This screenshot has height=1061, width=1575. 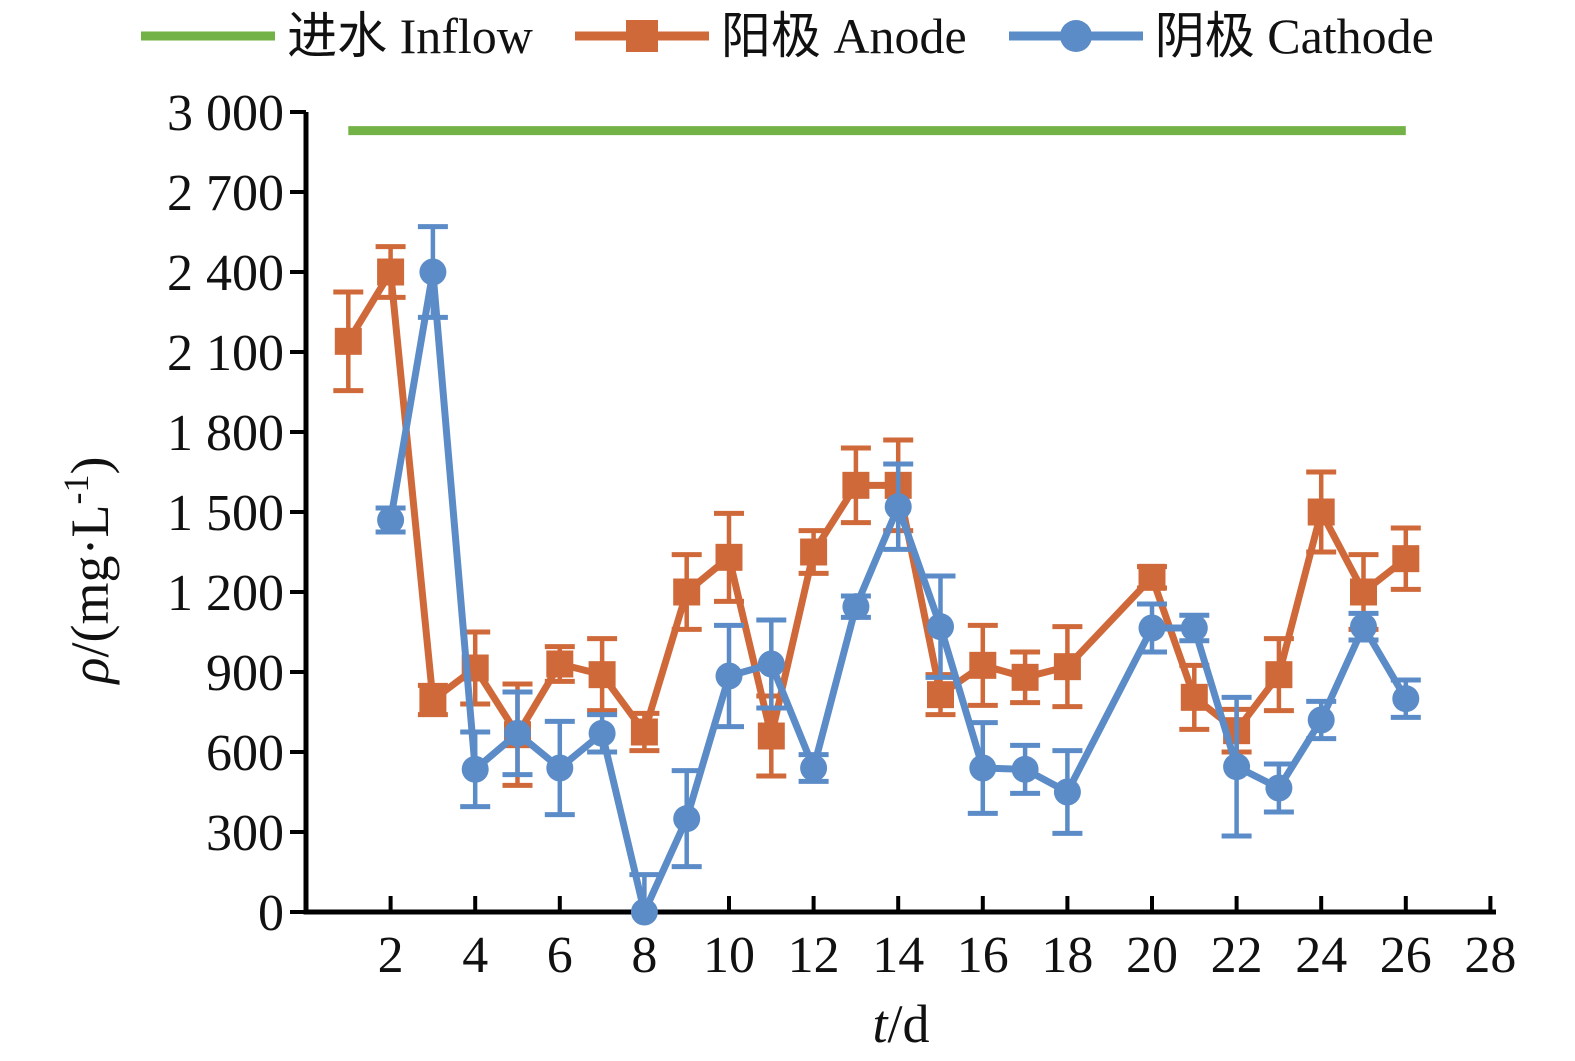 What do you see at coordinates (271, 913) in the screenshot?
I see `y-tick-label: 0` at bounding box center [271, 913].